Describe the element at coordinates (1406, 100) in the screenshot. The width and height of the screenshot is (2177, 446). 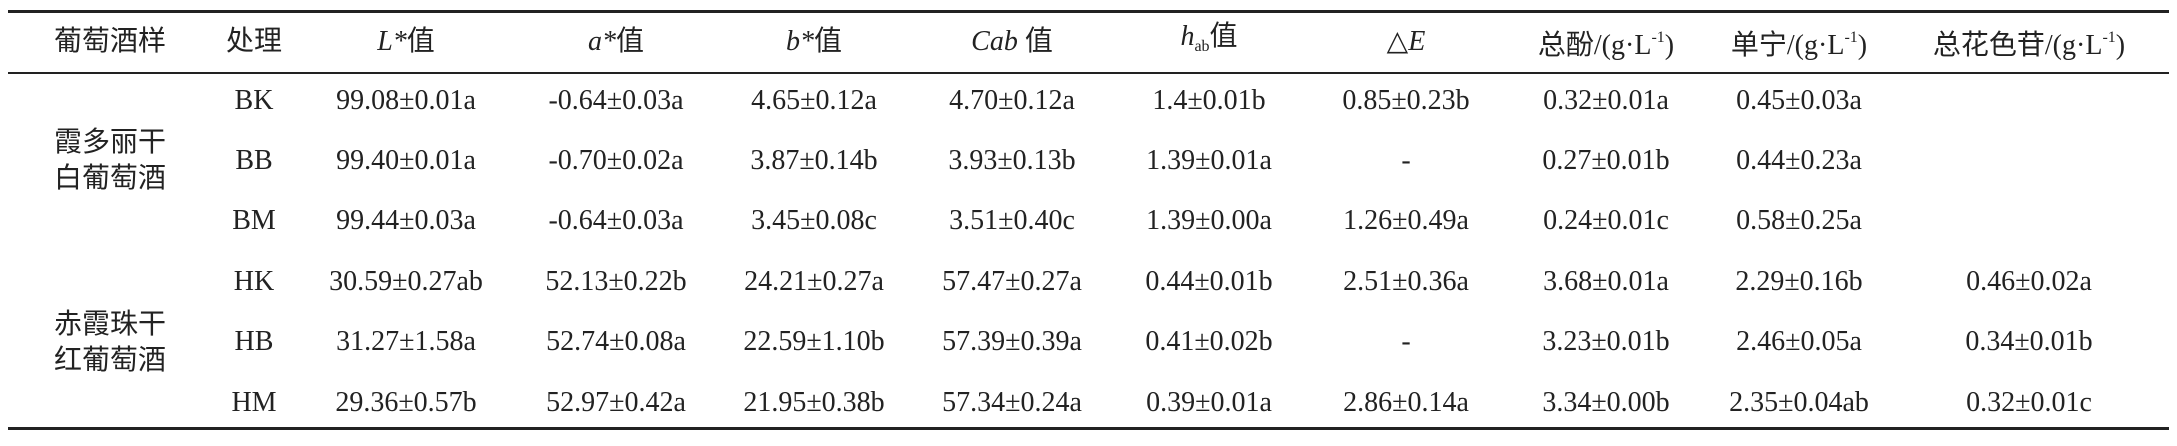
I see `value-cell: 0.85±0.23b` at that location.